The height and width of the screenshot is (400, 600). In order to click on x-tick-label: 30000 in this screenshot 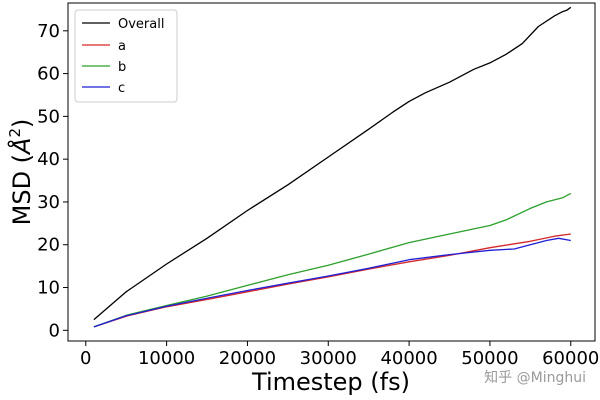, I will do `click(328, 358)`.